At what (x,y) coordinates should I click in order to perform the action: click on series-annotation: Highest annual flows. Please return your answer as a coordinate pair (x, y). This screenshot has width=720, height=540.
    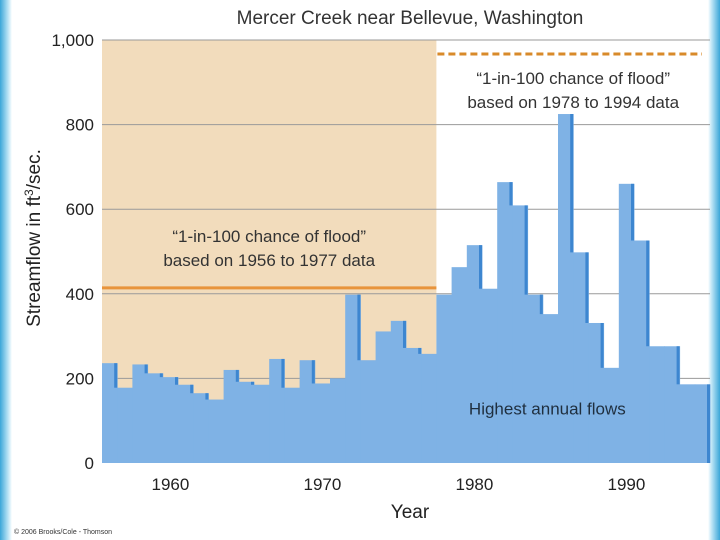
    Looking at the image, I should click on (547, 408).